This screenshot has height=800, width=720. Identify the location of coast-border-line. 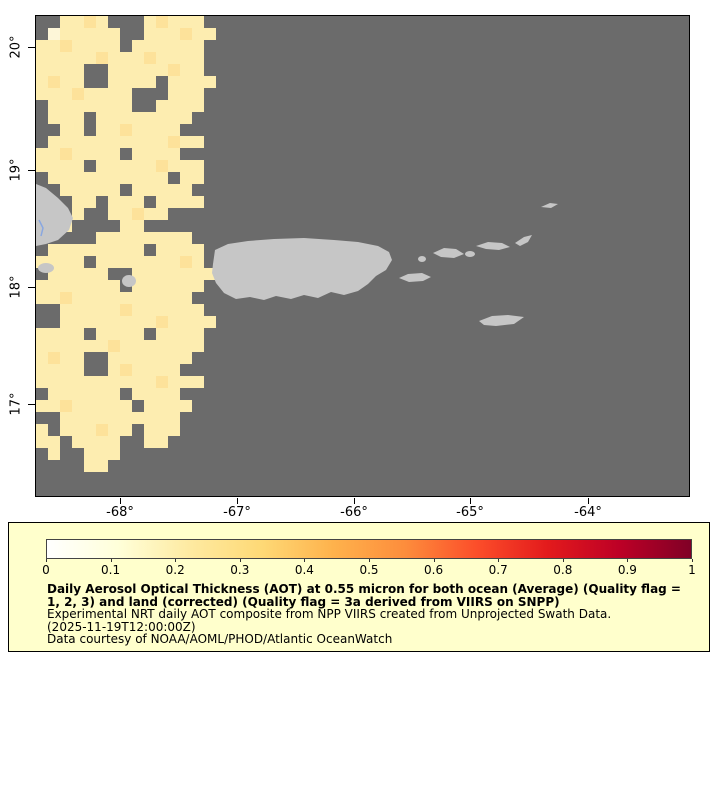
(41, 228).